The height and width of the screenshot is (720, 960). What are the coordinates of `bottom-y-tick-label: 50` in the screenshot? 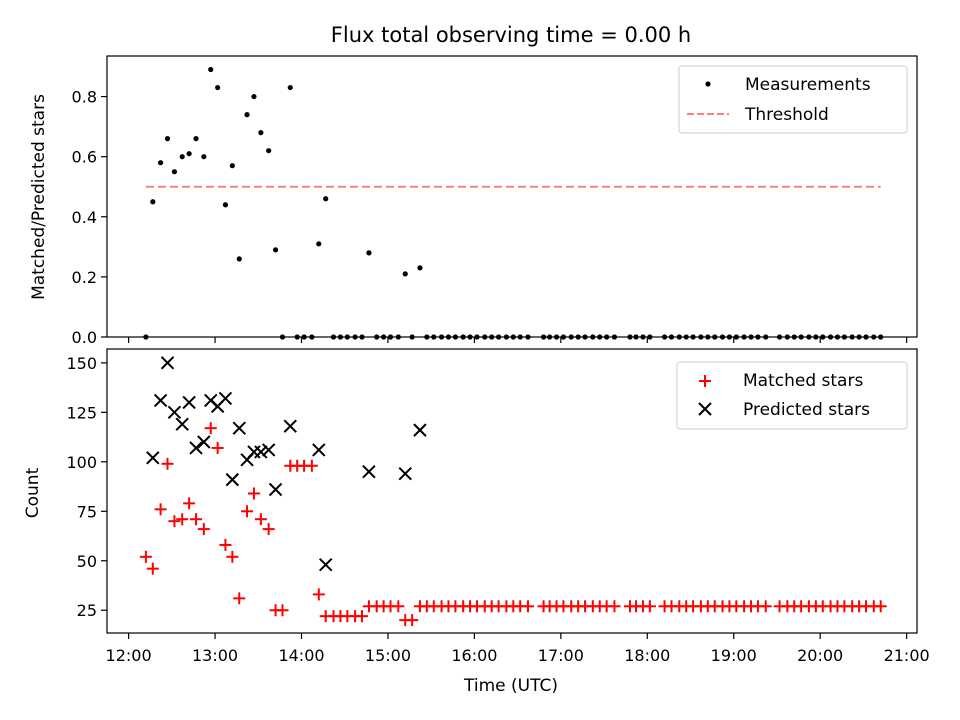 It's located at (87, 561).